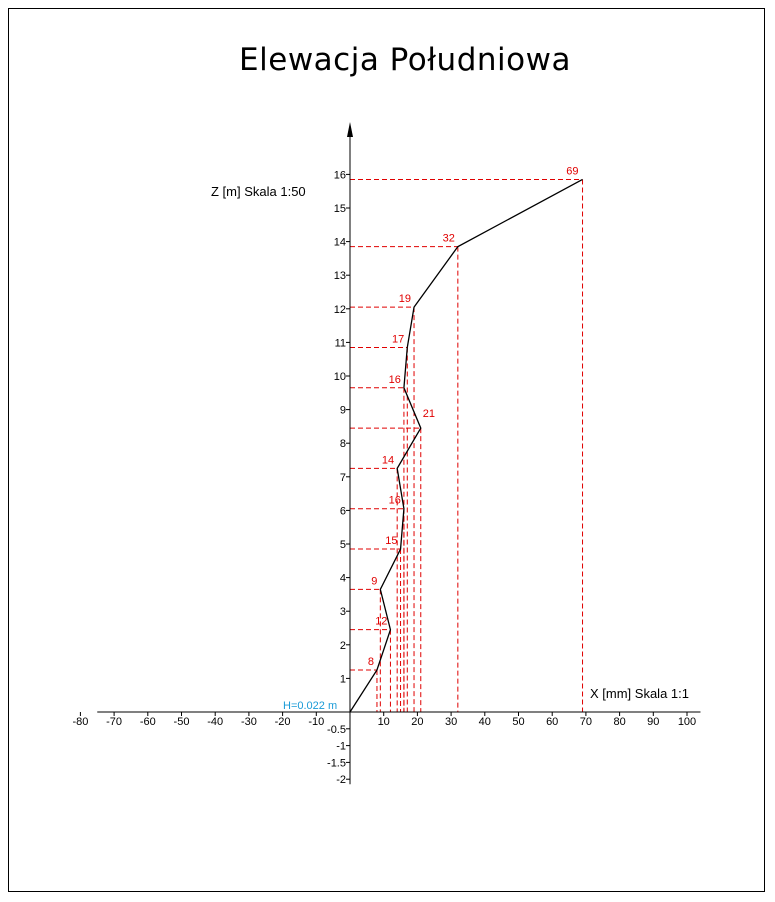 The height and width of the screenshot is (902, 775). I want to click on x-tick-label: 30, so click(451, 722).